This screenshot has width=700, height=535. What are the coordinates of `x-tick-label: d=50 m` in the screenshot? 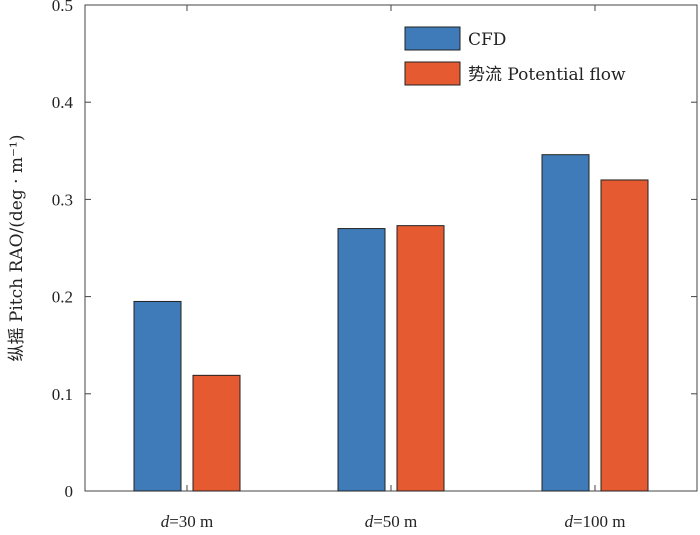 It's located at (391, 521).